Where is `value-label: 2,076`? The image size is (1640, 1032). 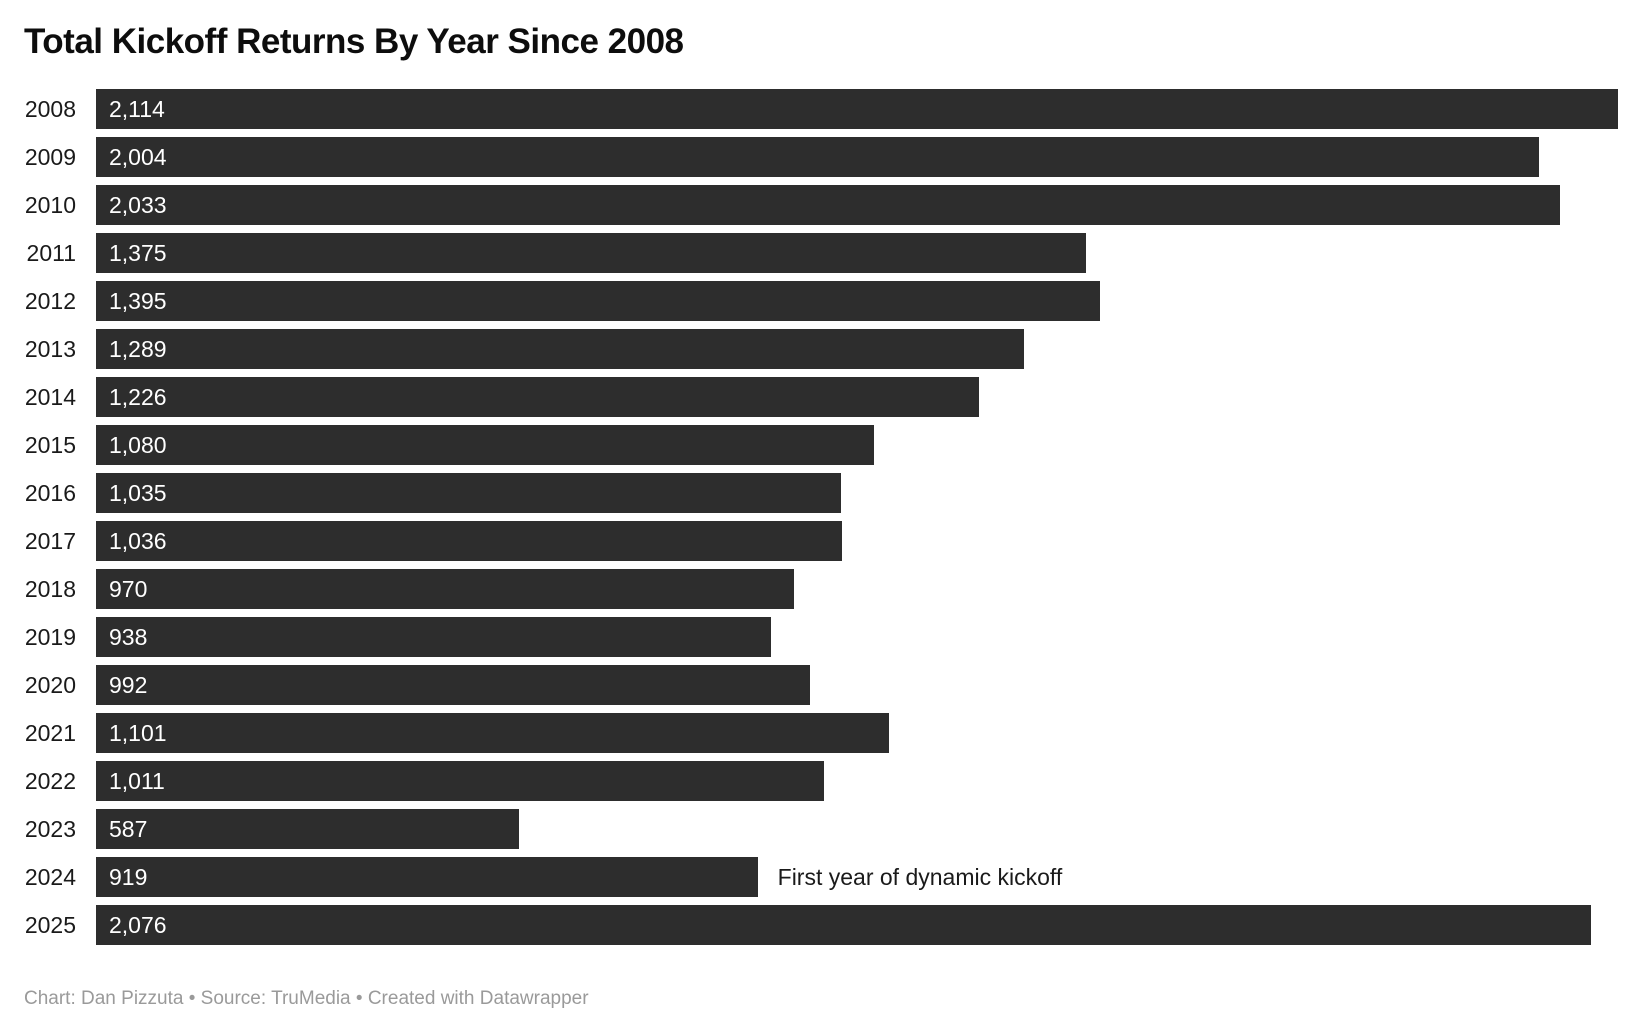 value-label: 2,076 is located at coordinates (138, 924).